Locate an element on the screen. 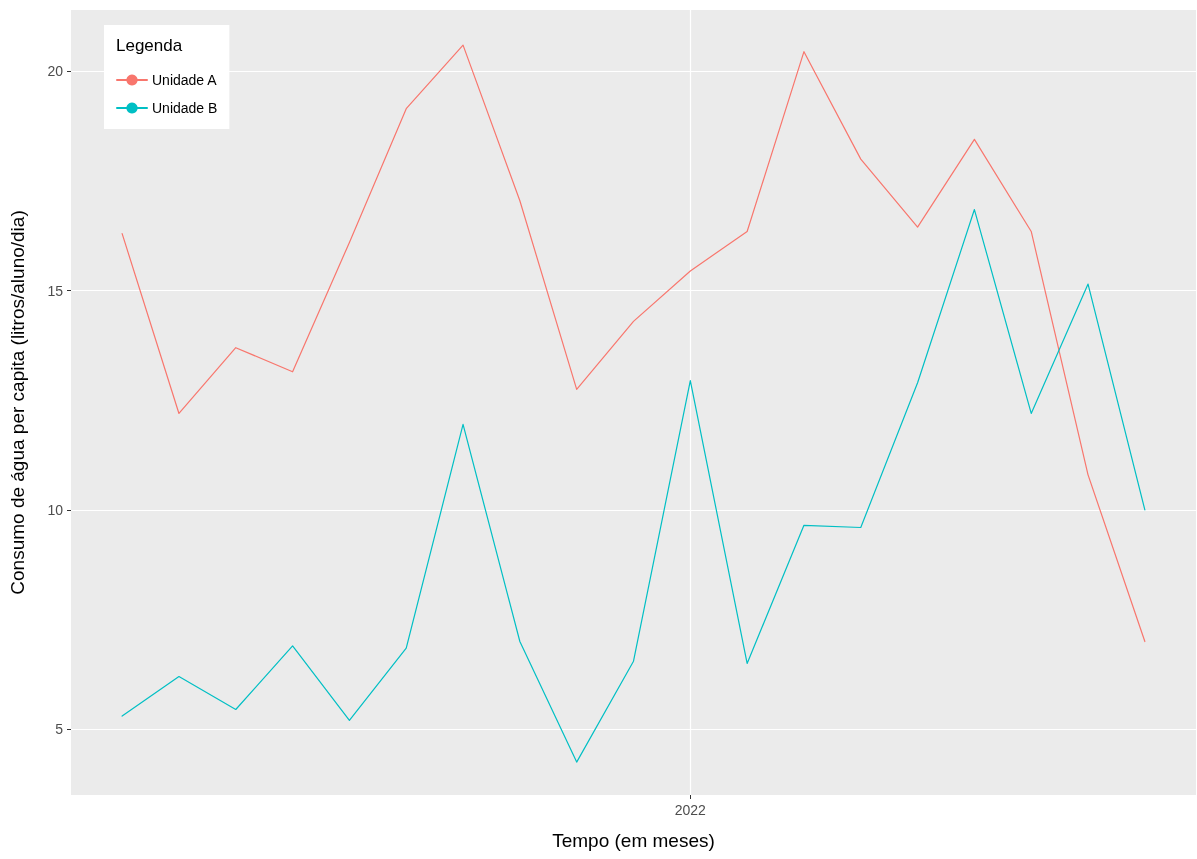 This screenshot has width=1197, height=859. y-tick-label: 15 is located at coordinates (55, 290).